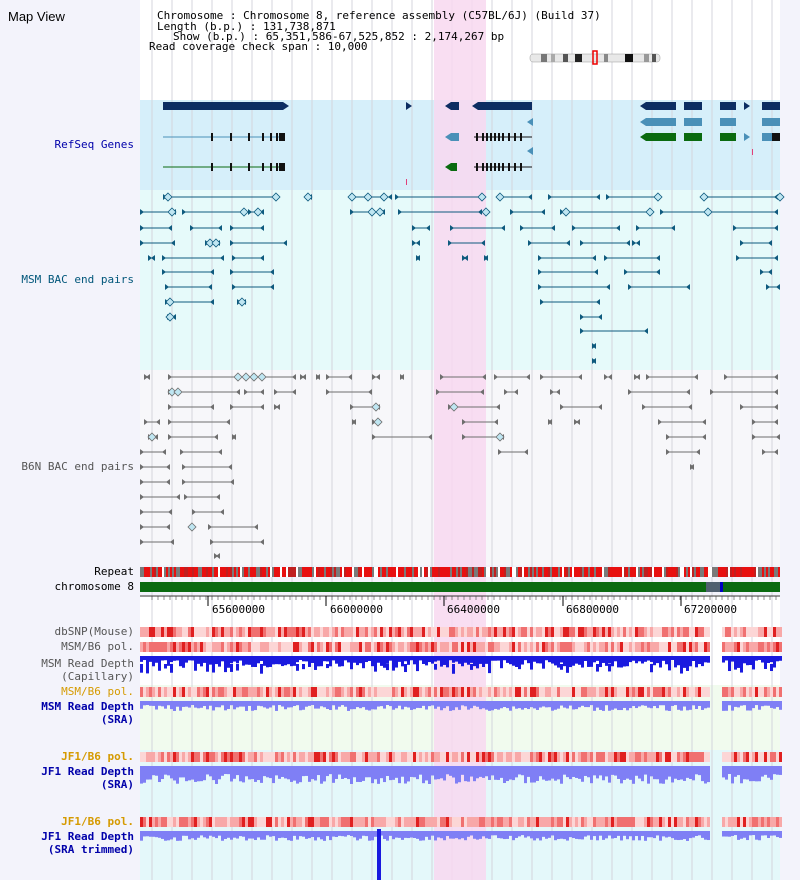  I want to click on track-label-msm-b6-pol-2: MSM/B6 pol., so click(97, 691).